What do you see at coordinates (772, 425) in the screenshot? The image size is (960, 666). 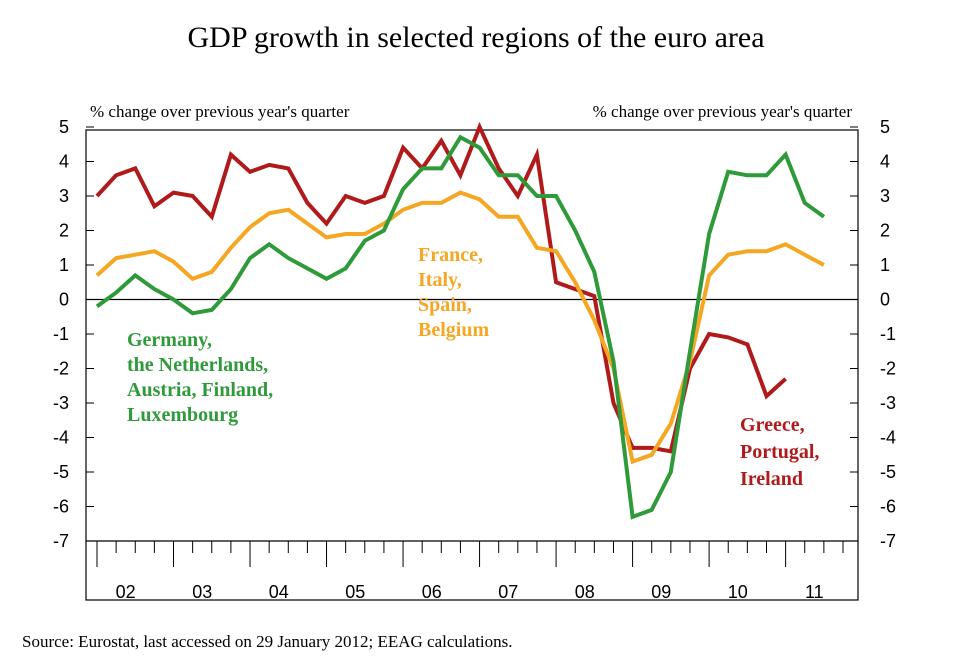 I see `label-greece-line: Greece,` at bounding box center [772, 425].